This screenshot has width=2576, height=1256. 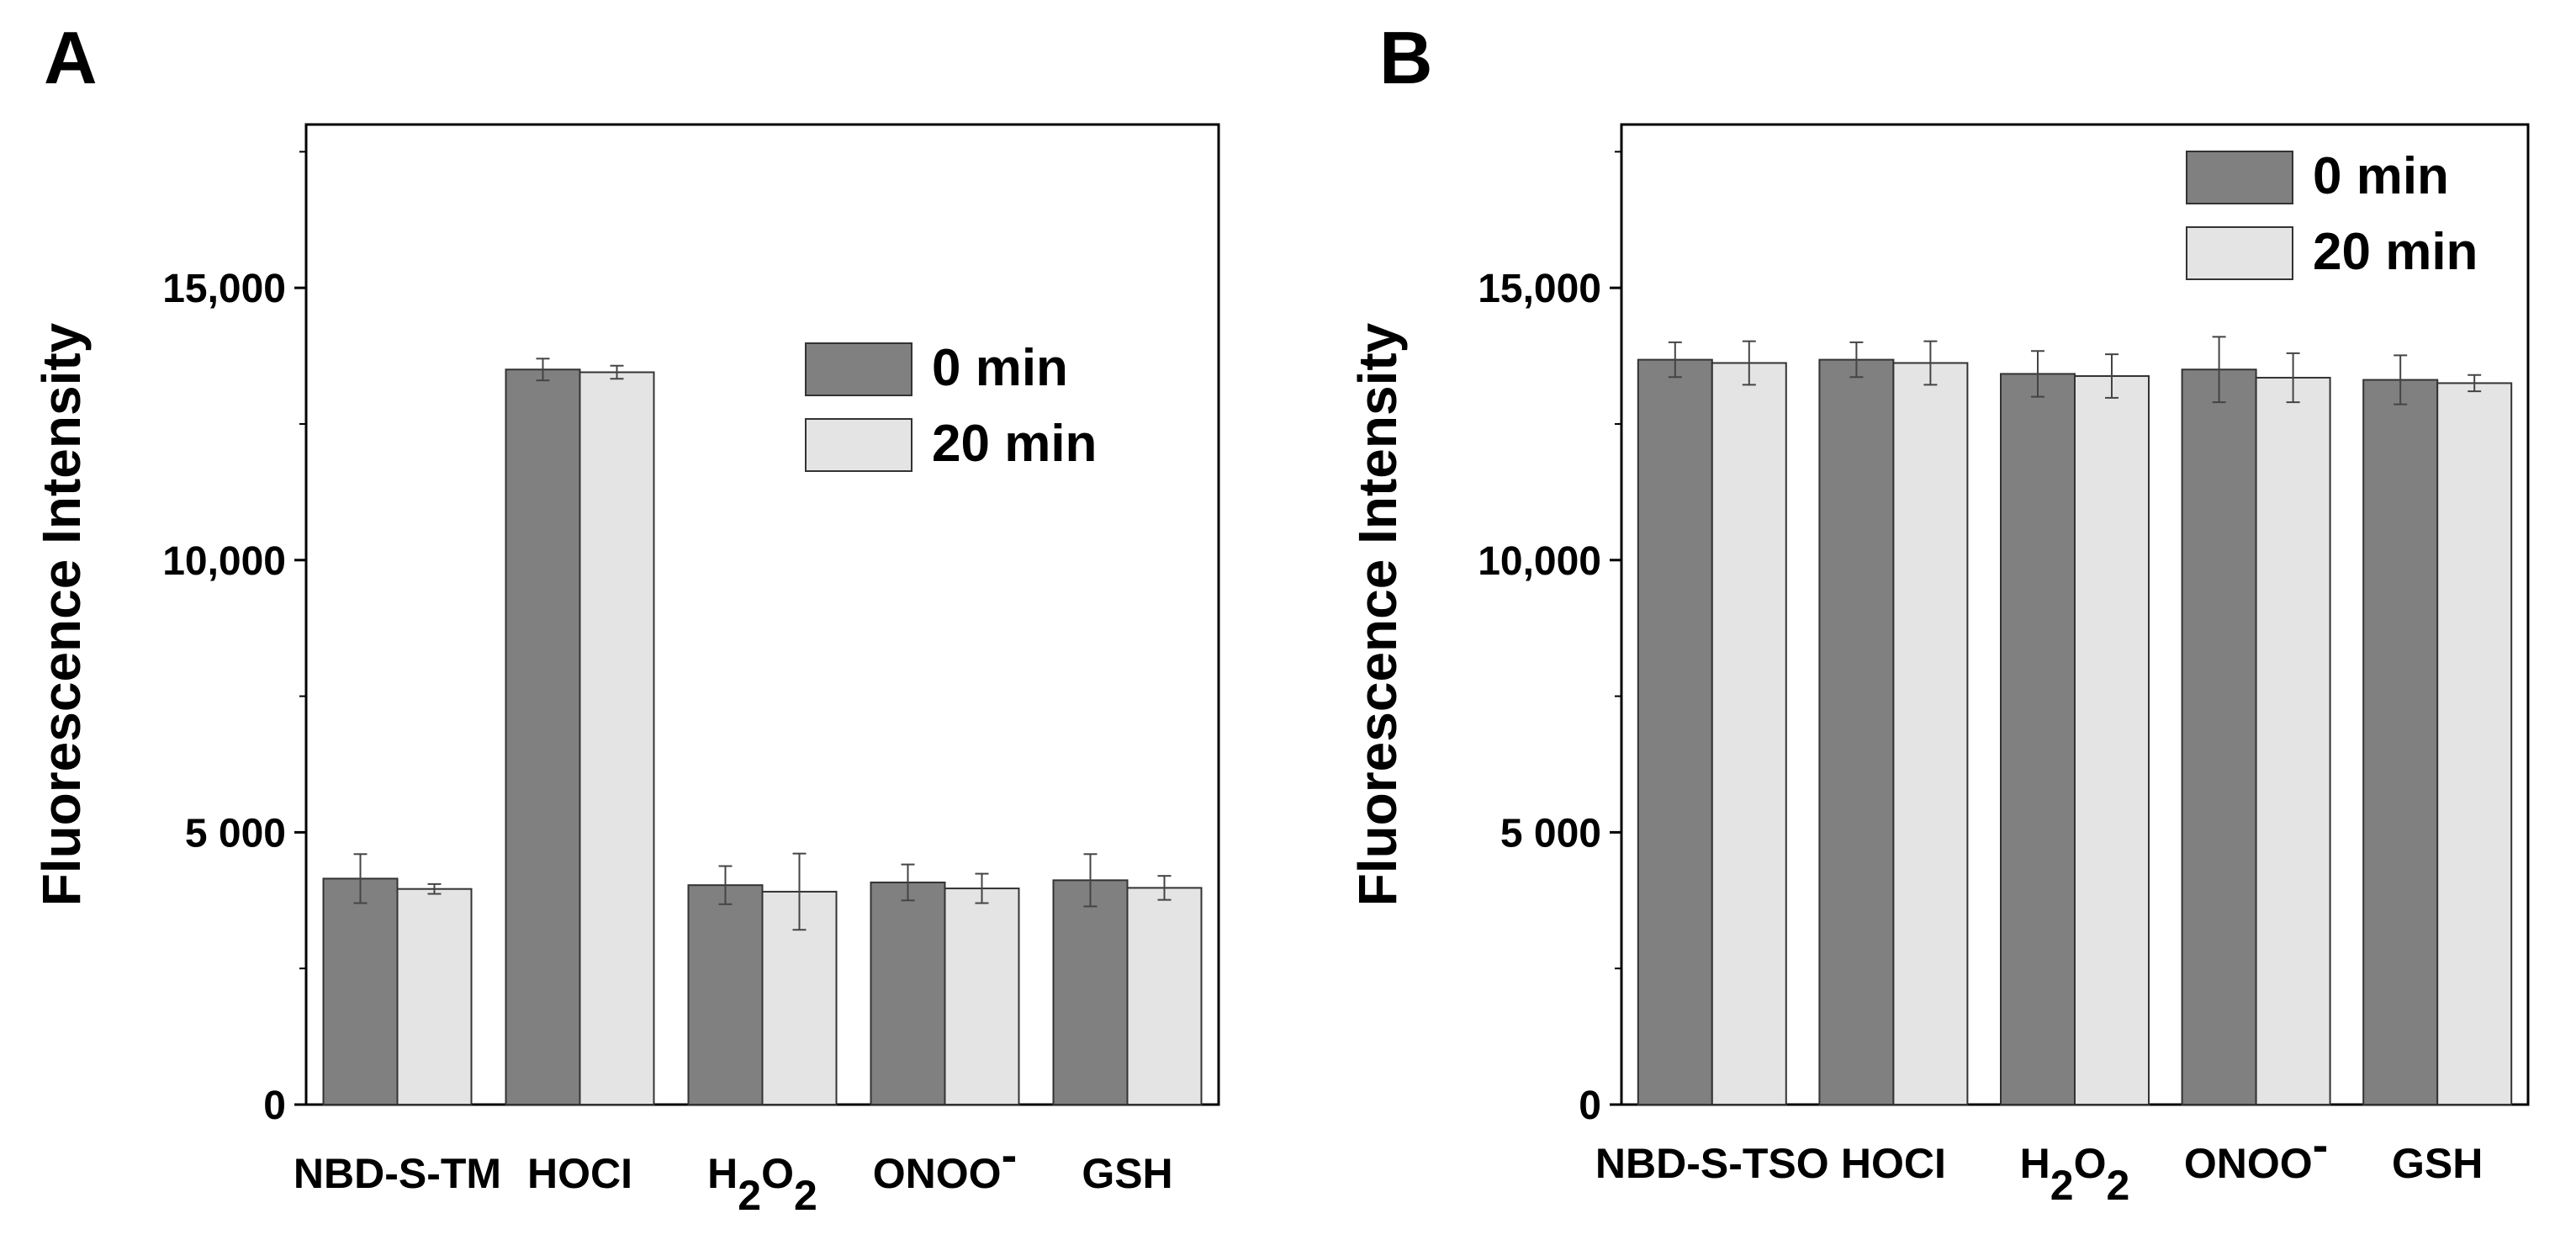 What do you see at coordinates (397, 1173) in the screenshot?
I see `category-label-0: NBD-S-TM` at bounding box center [397, 1173].